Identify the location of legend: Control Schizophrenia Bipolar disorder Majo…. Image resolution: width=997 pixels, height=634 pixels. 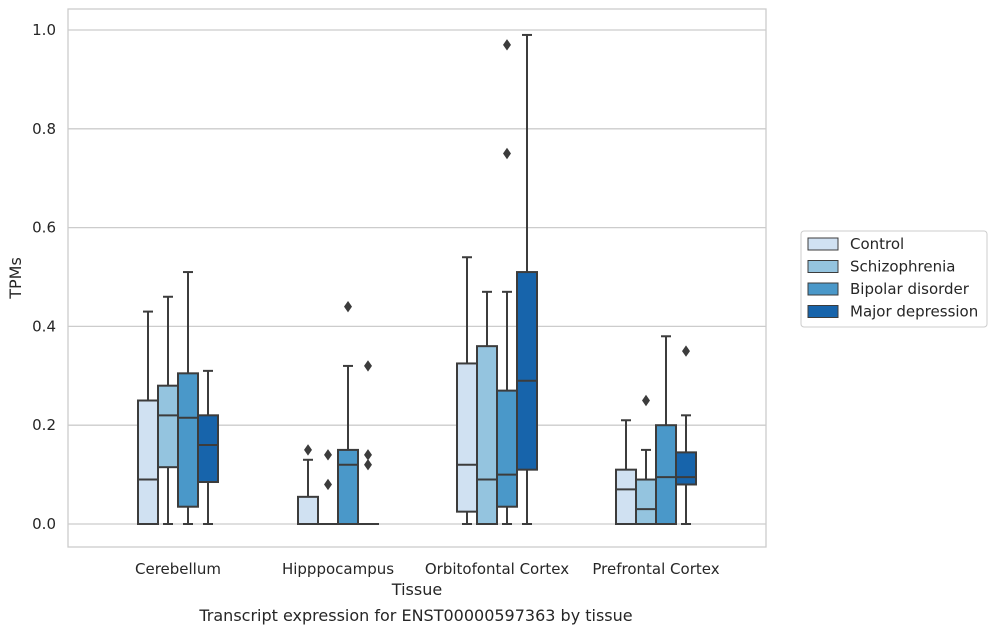
(894, 279).